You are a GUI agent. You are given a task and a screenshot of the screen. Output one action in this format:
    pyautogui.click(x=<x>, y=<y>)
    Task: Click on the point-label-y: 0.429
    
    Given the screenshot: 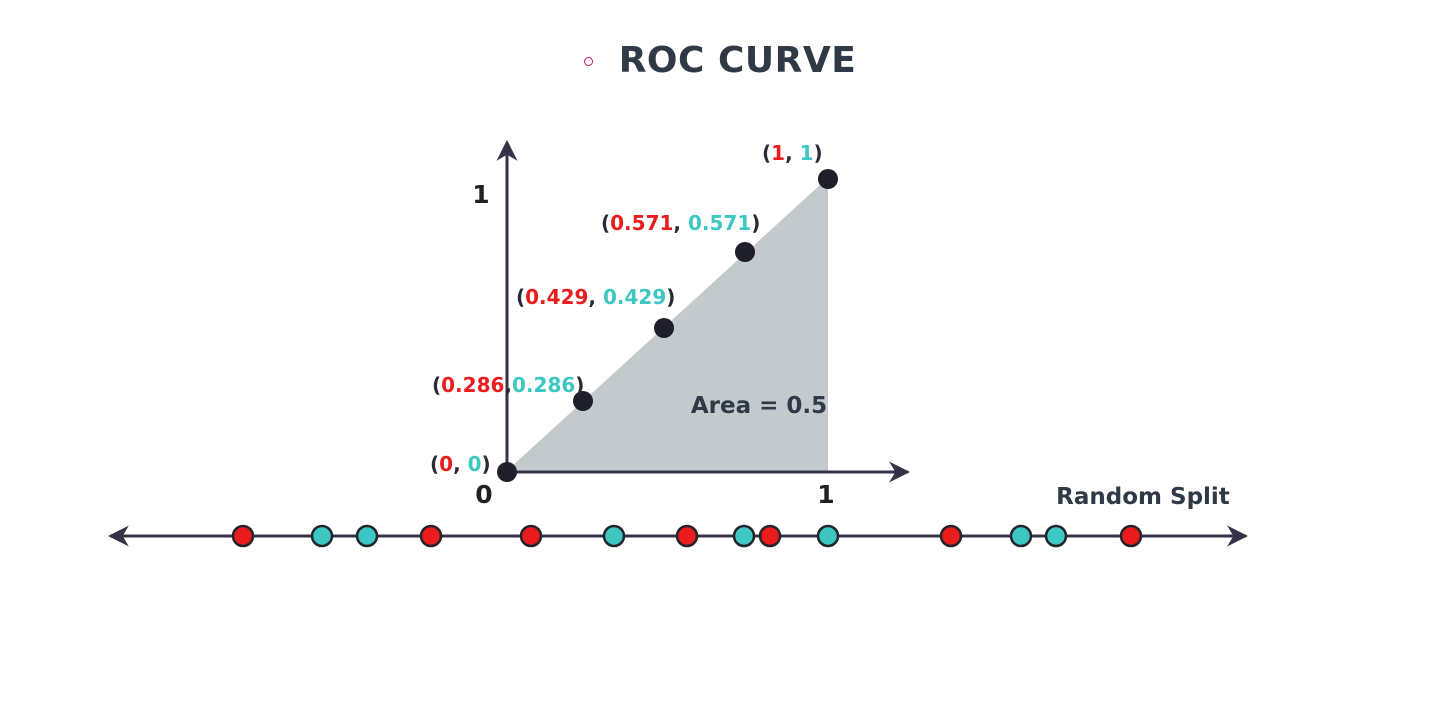 What is the action you would take?
    pyautogui.click(x=634, y=297)
    